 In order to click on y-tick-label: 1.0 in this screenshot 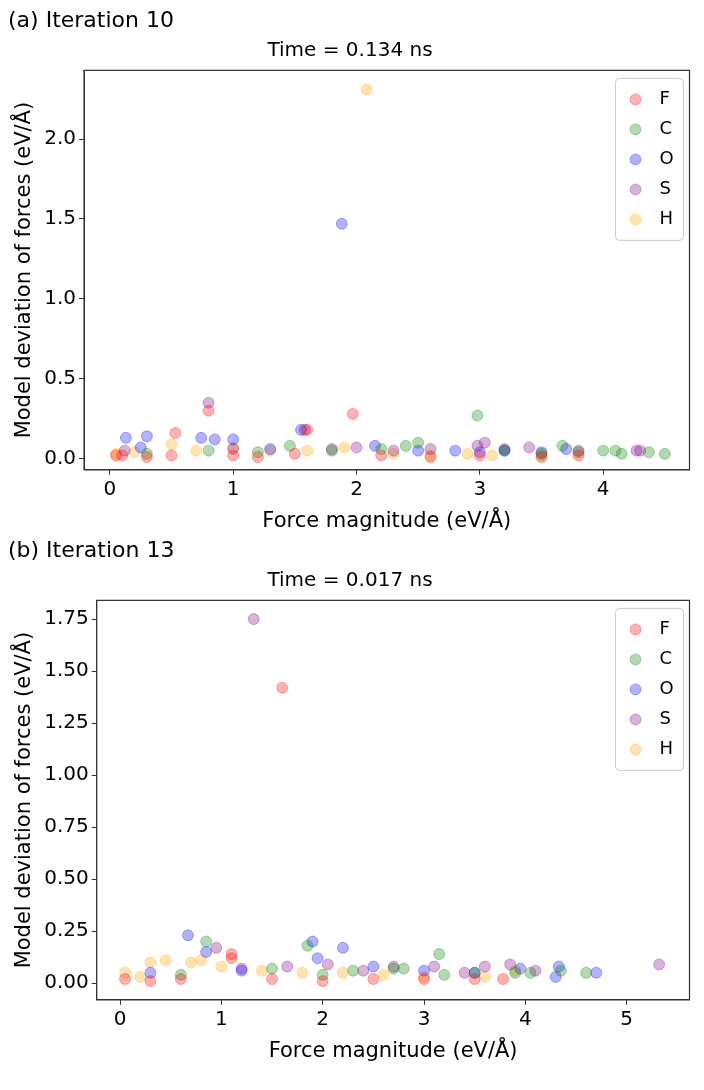, I will do `click(60, 297)`.